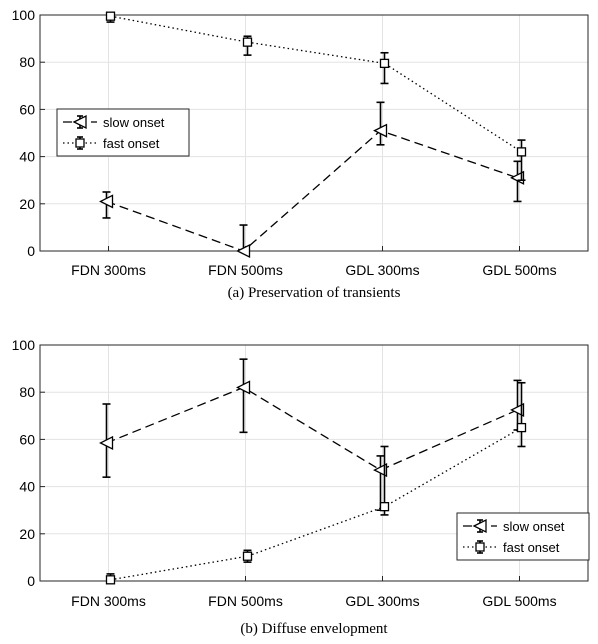 The image size is (598, 644). I want to click on figure-caption: (a) Preservation of transients, so click(314, 293).